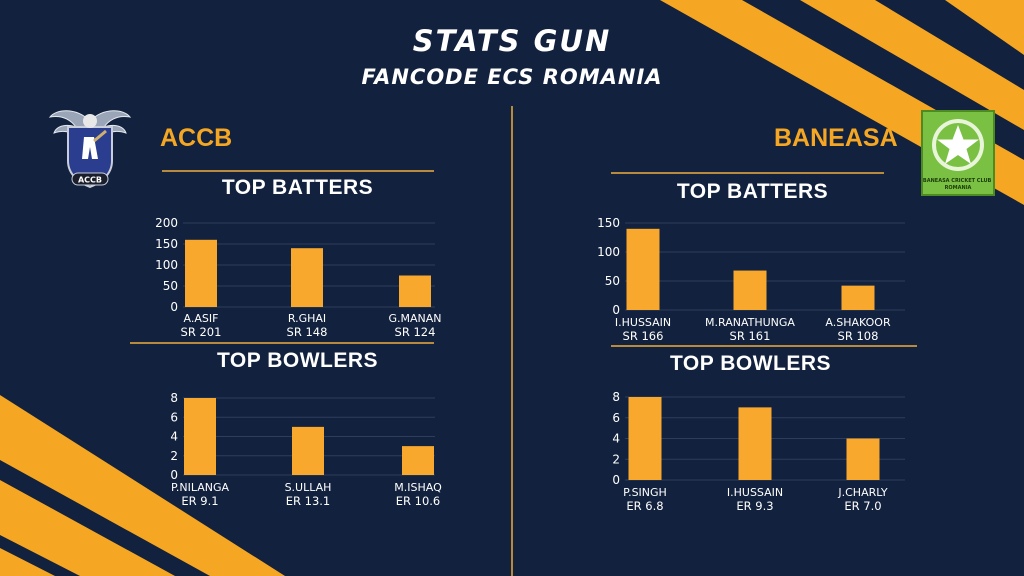 The width and height of the screenshot is (1024, 576). I want to click on accb-logo-text: ACCB, so click(90, 180).